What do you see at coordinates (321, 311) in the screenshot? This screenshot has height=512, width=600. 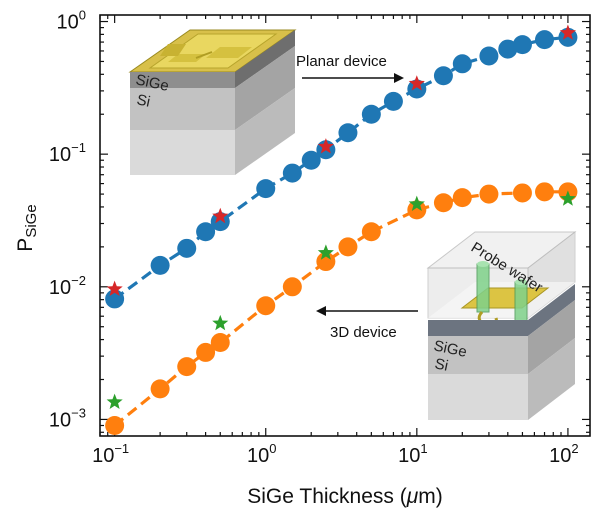 I see `3d-arrow-head` at bounding box center [321, 311].